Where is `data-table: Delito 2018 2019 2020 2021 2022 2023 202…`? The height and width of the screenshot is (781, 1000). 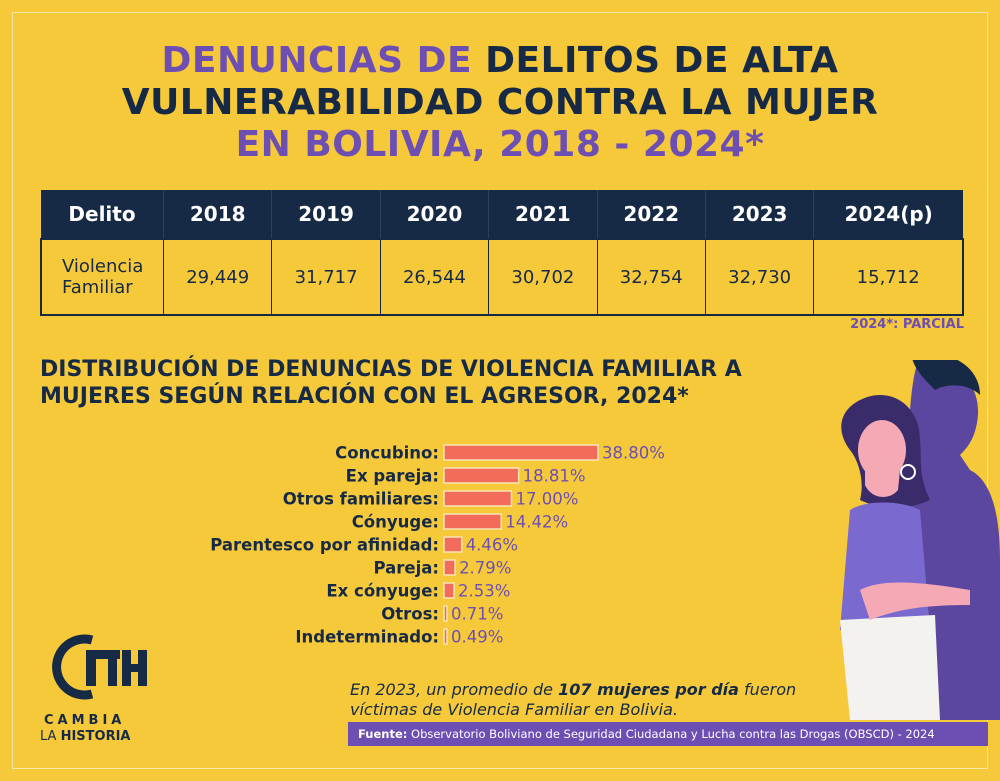
data-table: Delito 2018 2019 2020 2021 2022 2023 202… is located at coordinates (502, 253).